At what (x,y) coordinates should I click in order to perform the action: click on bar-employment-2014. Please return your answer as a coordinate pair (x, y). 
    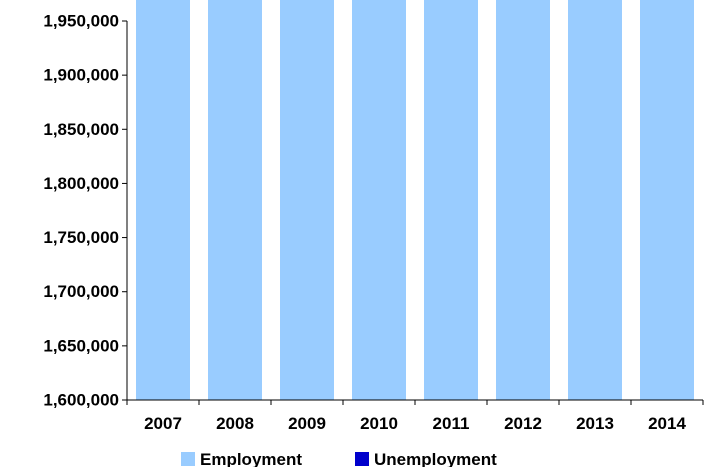
    Looking at the image, I should click on (667, 200).